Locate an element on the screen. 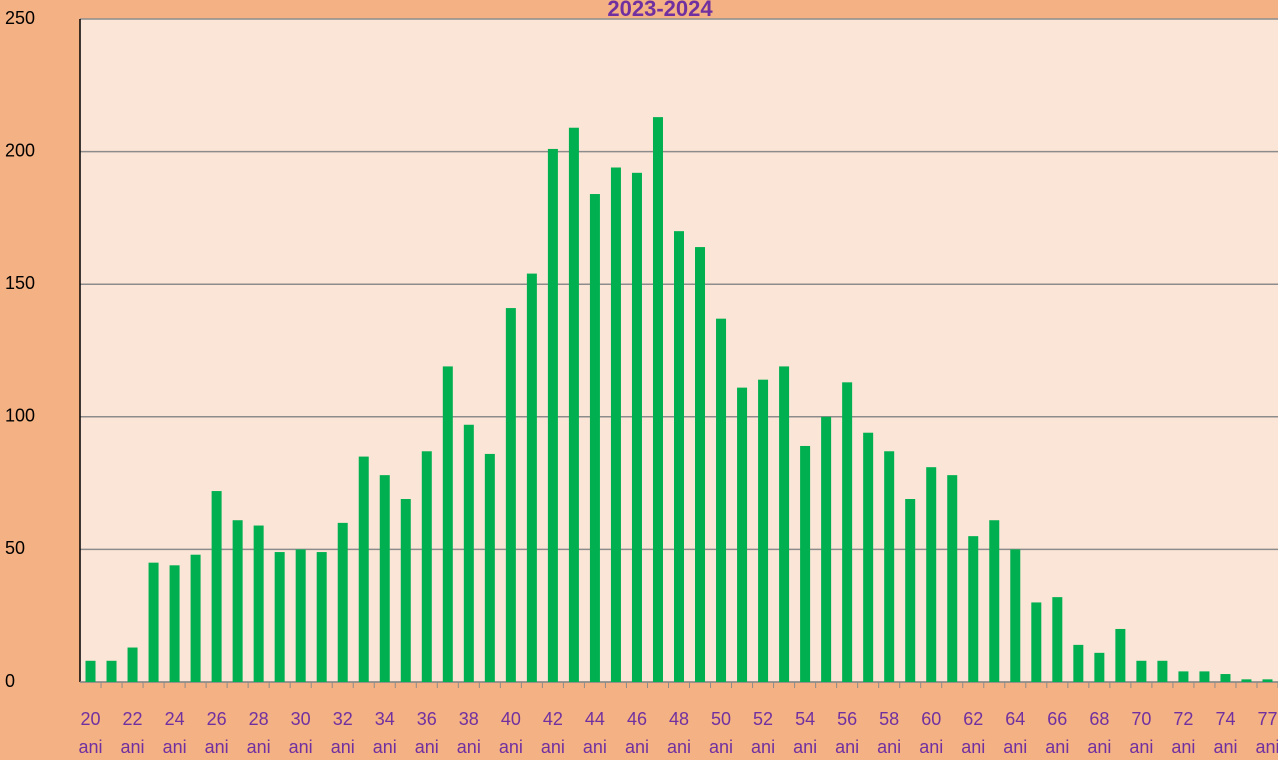 Image resolution: width=1278 pixels, height=760 pixels. x-tick-label: 62 ani is located at coordinates (973, 733).